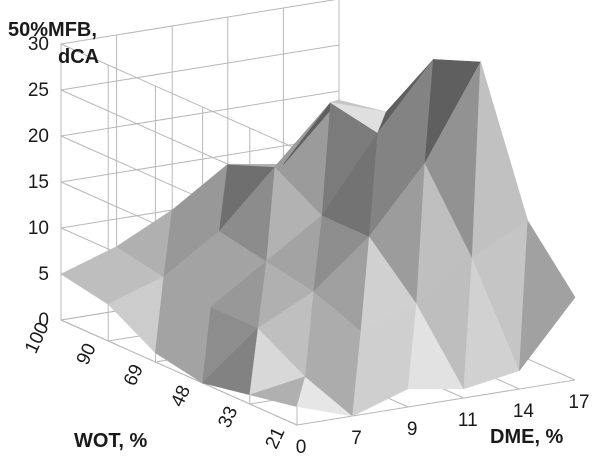 Image resolution: width=600 pixels, height=470 pixels. What do you see at coordinates (43, 274) in the screenshot?
I see `z-tick-label: 5` at bounding box center [43, 274].